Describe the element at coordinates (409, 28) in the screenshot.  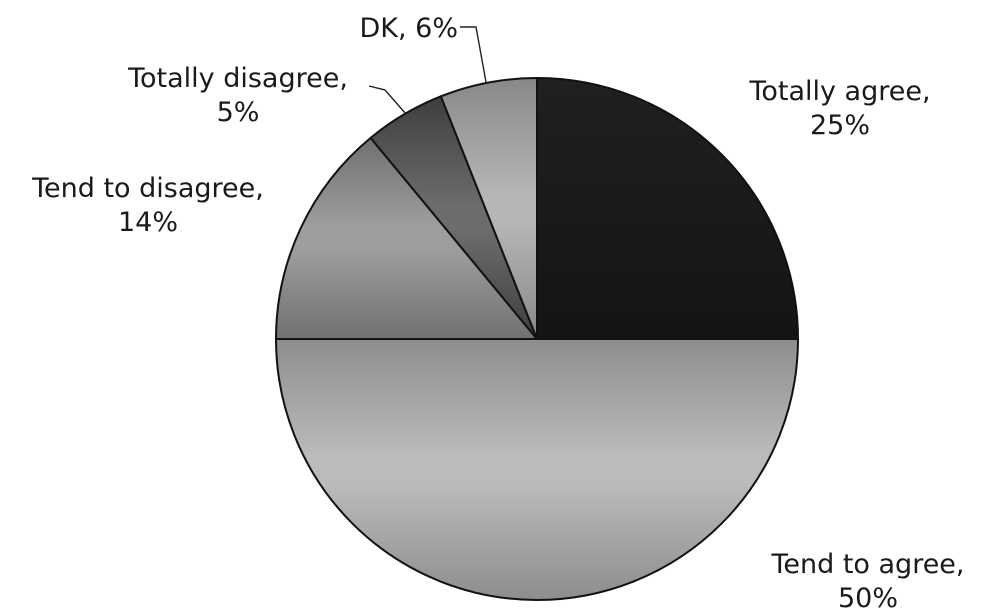
I see `label-dk: DK, 6%` at that location.